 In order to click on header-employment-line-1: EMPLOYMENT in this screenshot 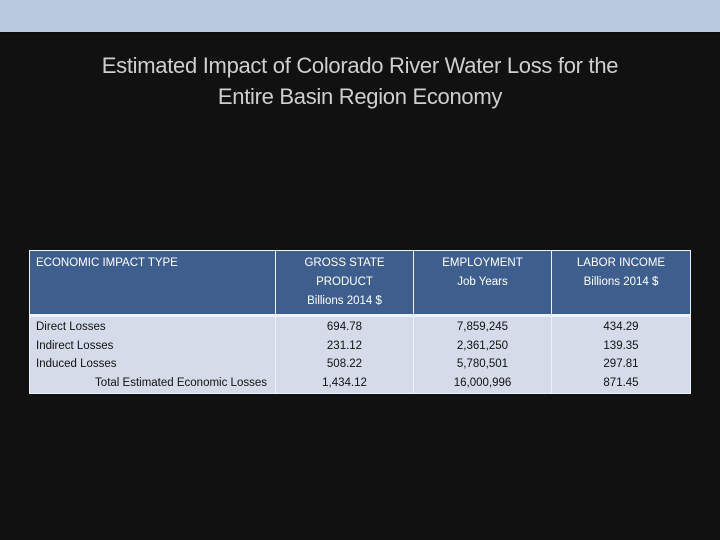, I will do `click(482, 263)`.